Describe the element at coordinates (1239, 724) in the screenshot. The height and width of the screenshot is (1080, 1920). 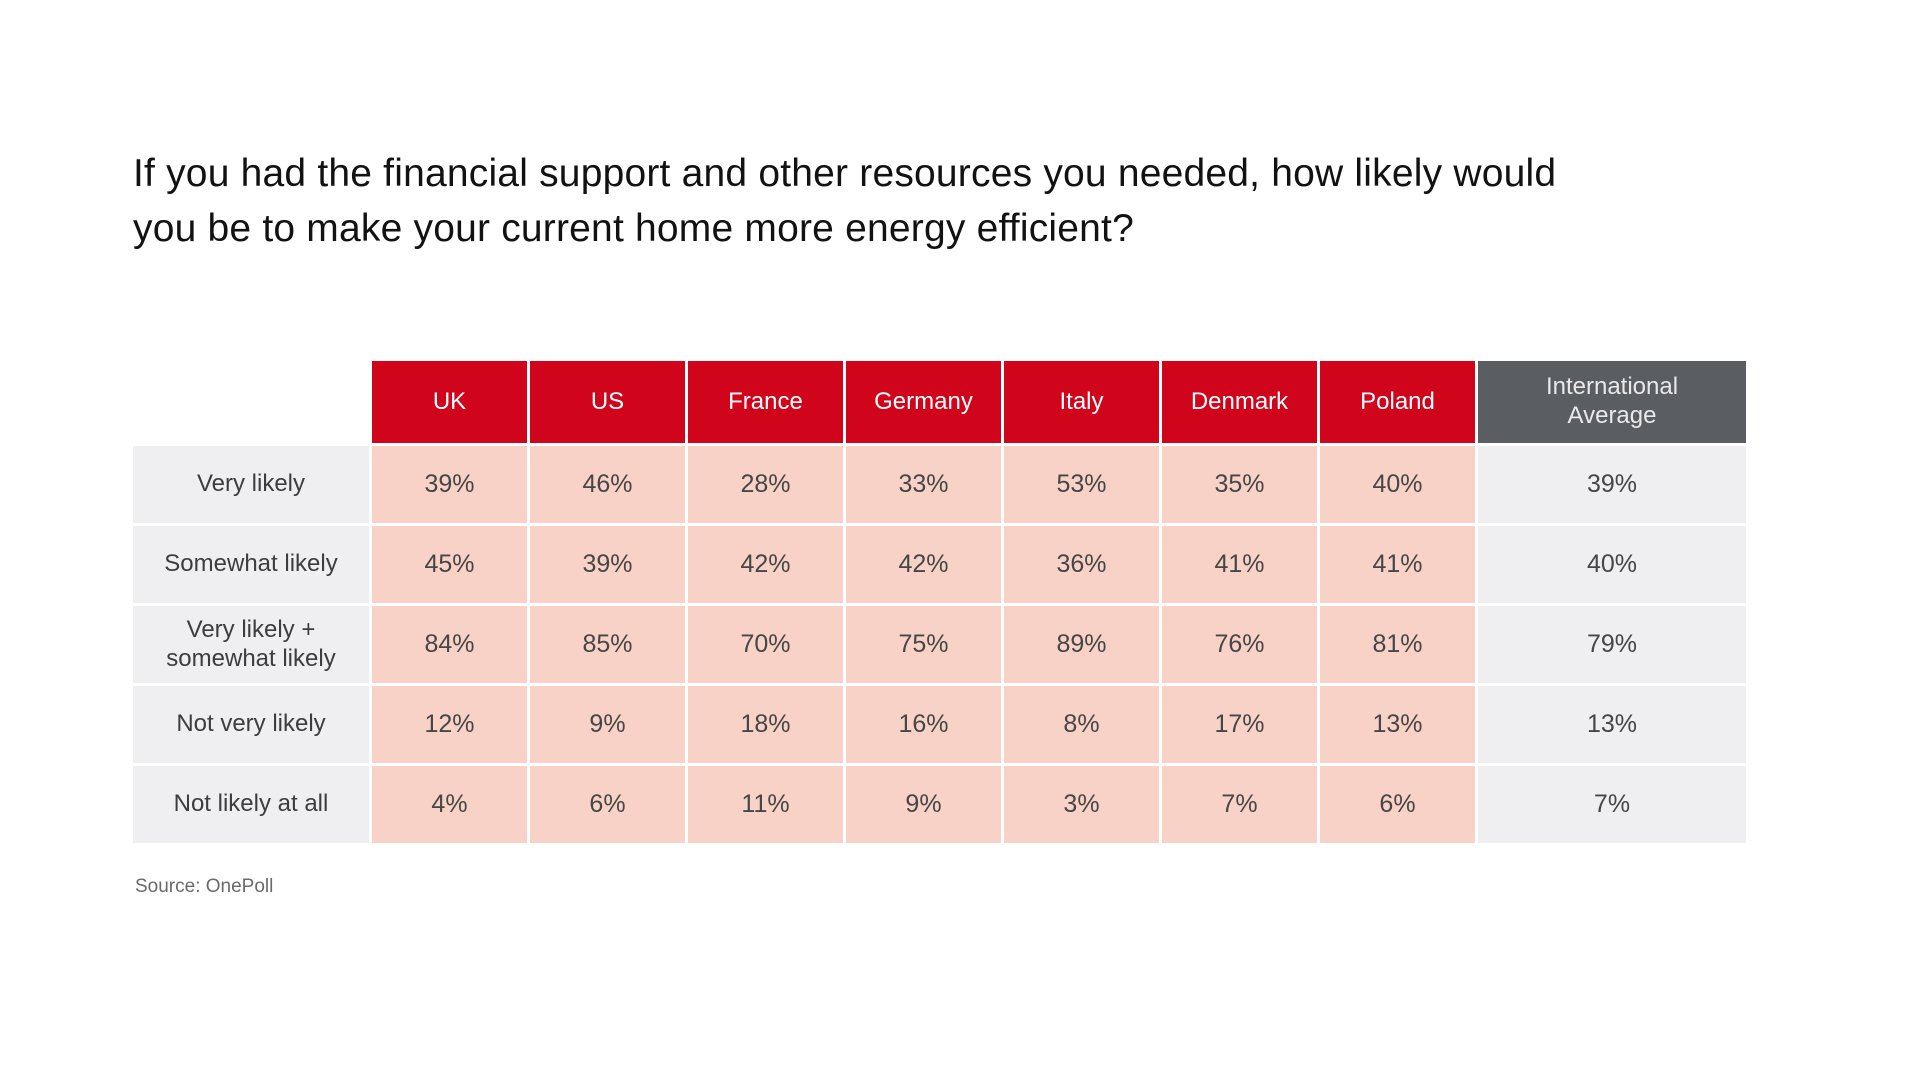
I see `value-cell: 17%` at that location.